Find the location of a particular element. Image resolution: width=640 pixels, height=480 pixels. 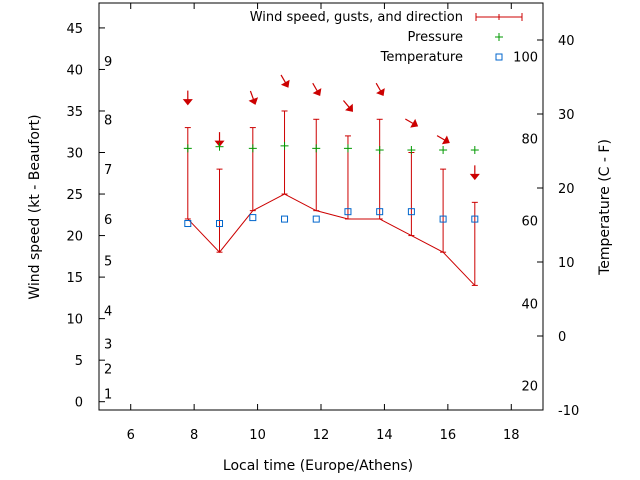

beaufort-label: 6 is located at coordinates (108, 220).